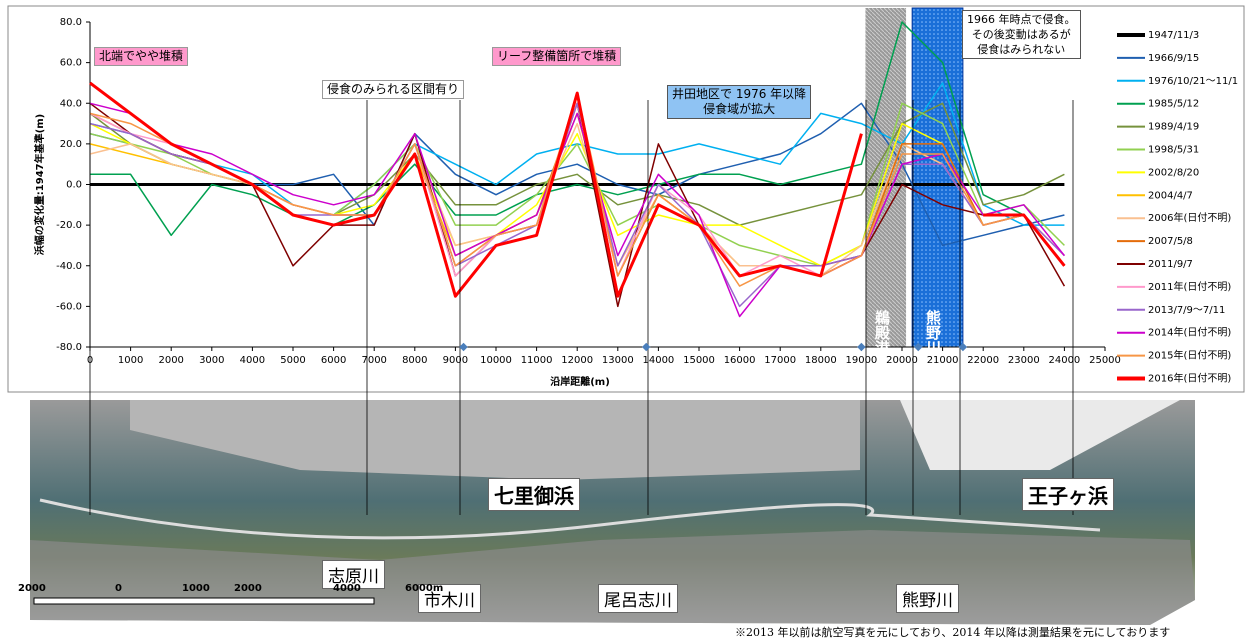  Describe the element at coordinates (39, 184) in the screenshot. I see `y-axis-label: 浜幅の変化量:1947年基準(m)` at that location.